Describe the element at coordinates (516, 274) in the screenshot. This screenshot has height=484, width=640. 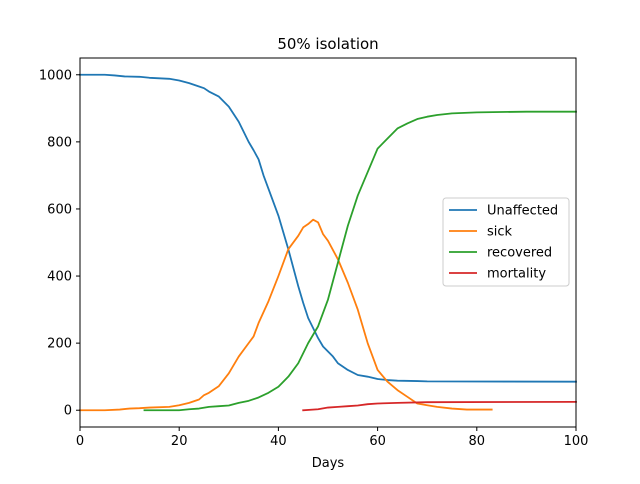
I see `legend-entry: mortality` at that location.